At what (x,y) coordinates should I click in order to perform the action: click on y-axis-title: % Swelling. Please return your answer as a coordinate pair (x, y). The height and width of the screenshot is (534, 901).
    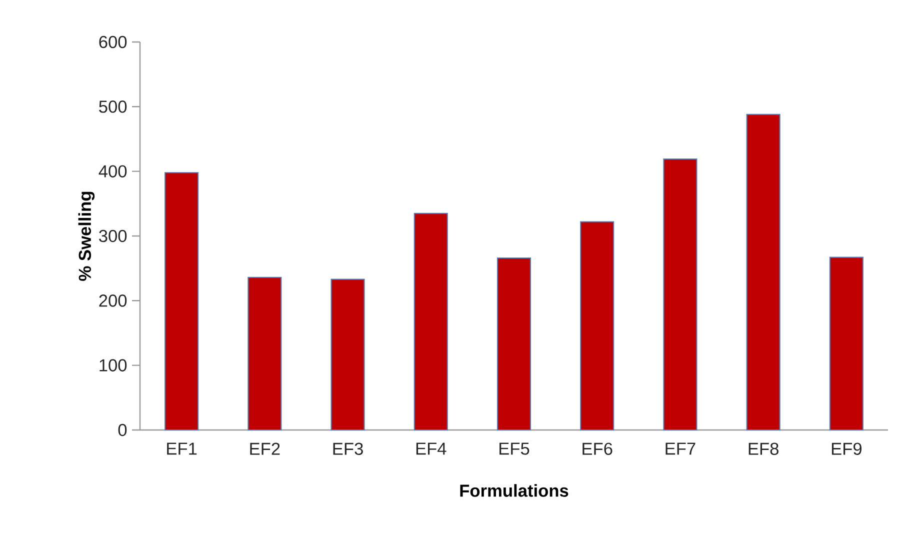
    Looking at the image, I should click on (86, 236).